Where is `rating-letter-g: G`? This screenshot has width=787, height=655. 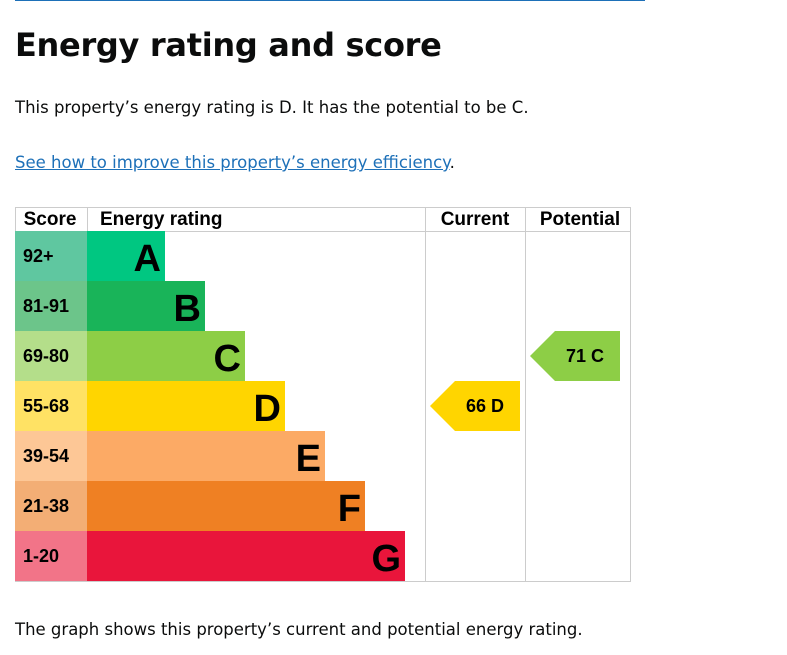
rating-letter-g: G is located at coordinates (386, 559).